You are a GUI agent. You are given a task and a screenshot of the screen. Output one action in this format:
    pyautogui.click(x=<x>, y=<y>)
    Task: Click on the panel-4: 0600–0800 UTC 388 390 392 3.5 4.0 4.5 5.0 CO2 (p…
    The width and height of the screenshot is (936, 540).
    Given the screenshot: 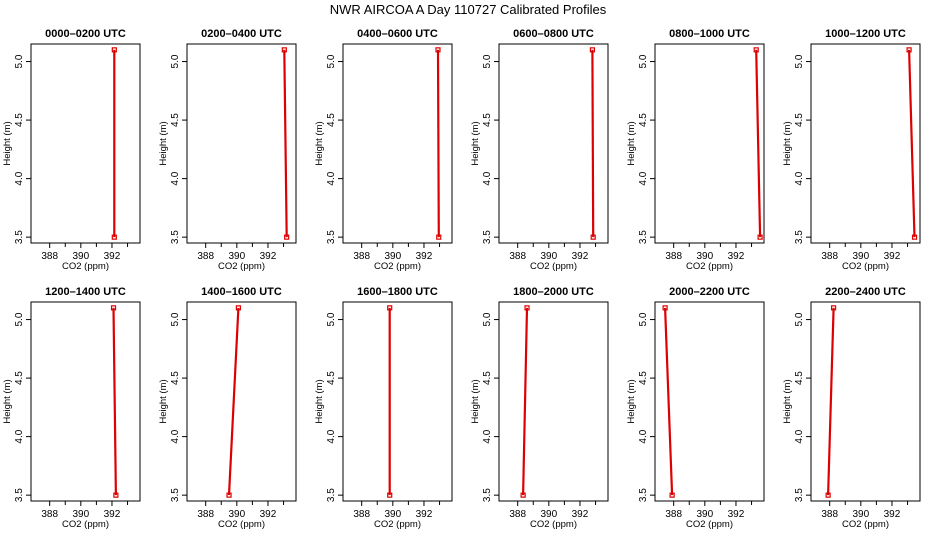 What is the action you would take?
    pyautogui.click(x=539, y=150)
    